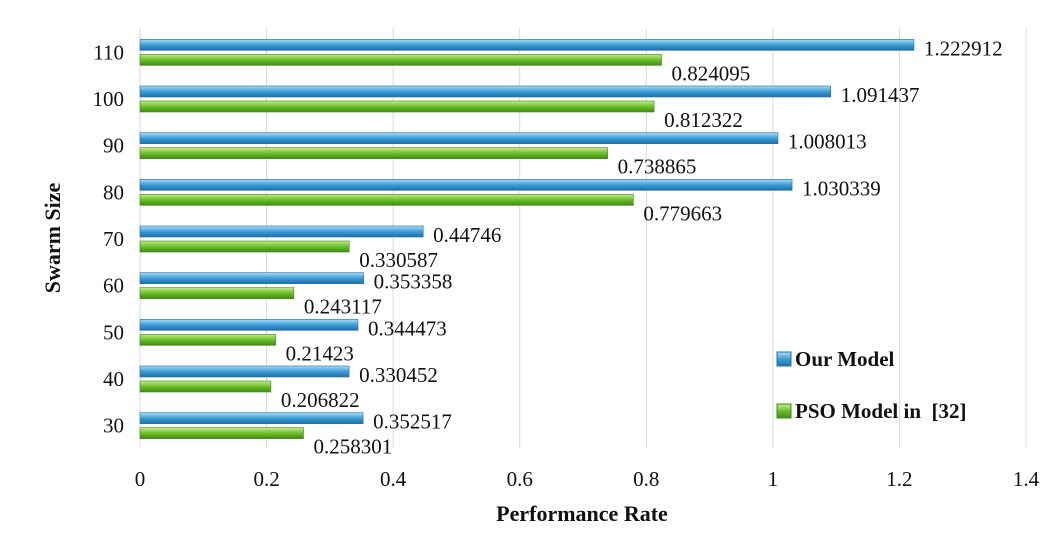 The image size is (1061, 534). What do you see at coordinates (352, 447) in the screenshot?
I see `data-label-pso-model-30: 0.258301` at bounding box center [352, 447].